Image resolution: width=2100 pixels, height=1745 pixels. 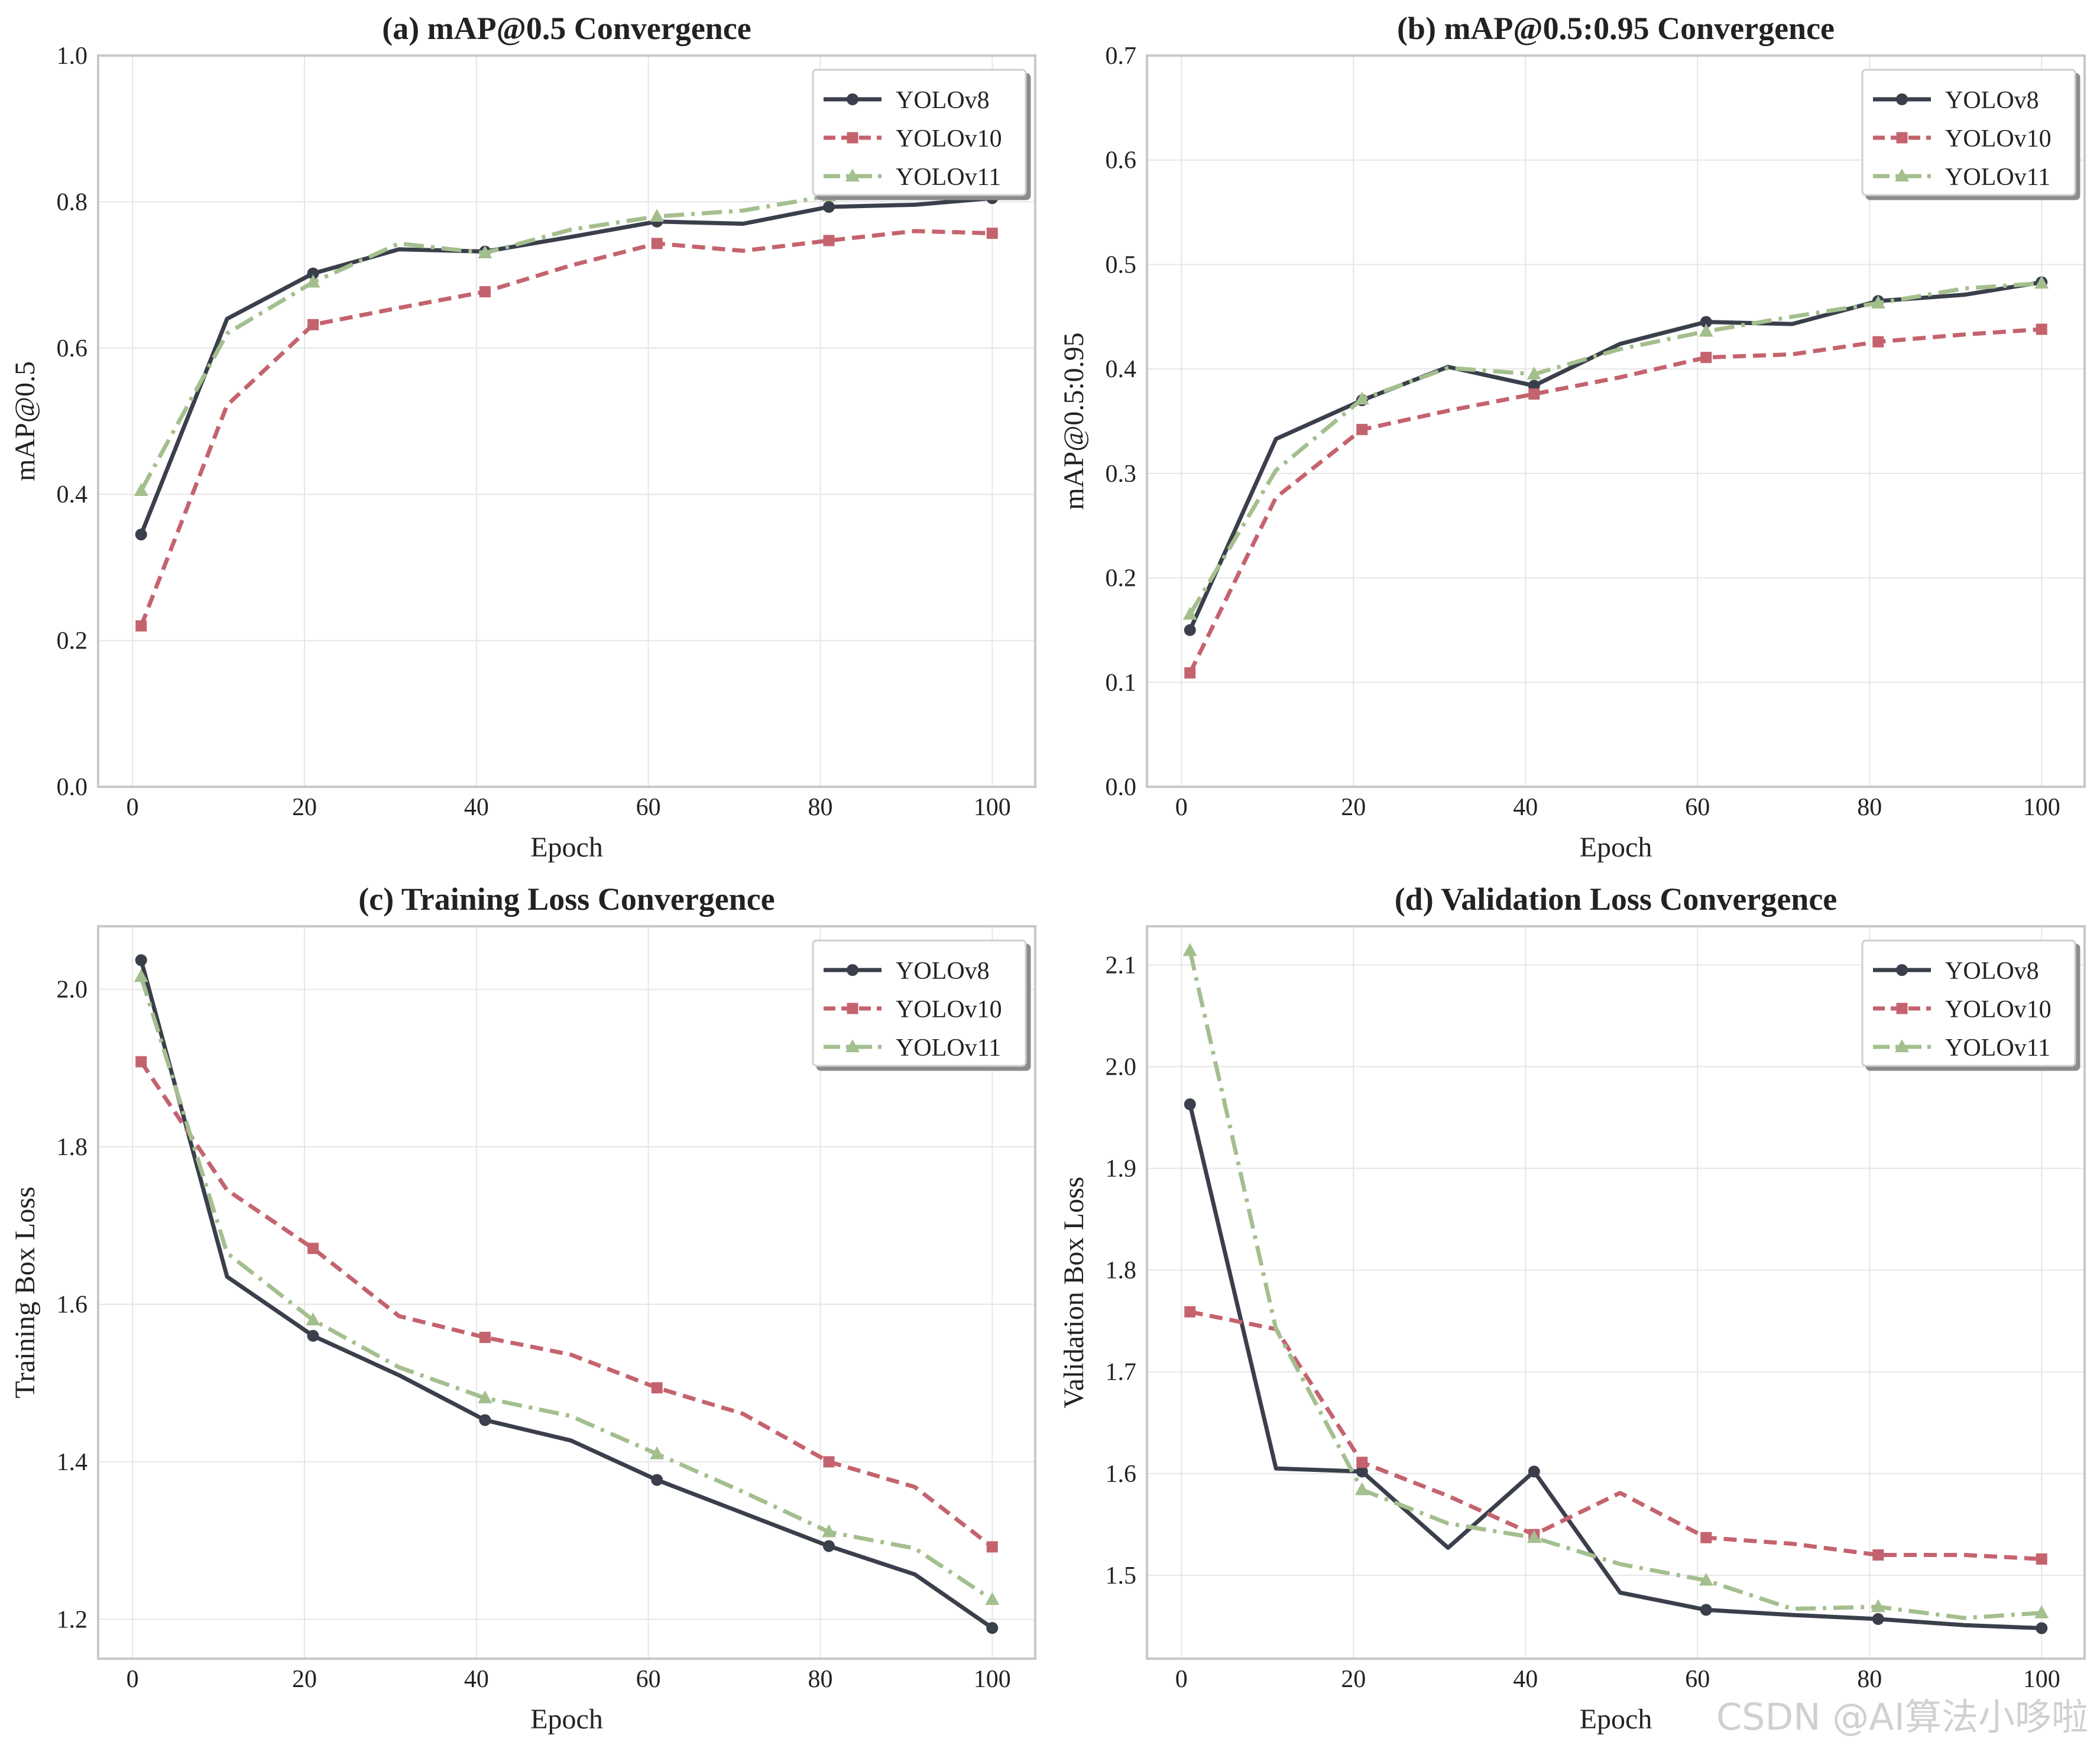 I want to click on series-yolov8, so click(x=1616, y=1366).